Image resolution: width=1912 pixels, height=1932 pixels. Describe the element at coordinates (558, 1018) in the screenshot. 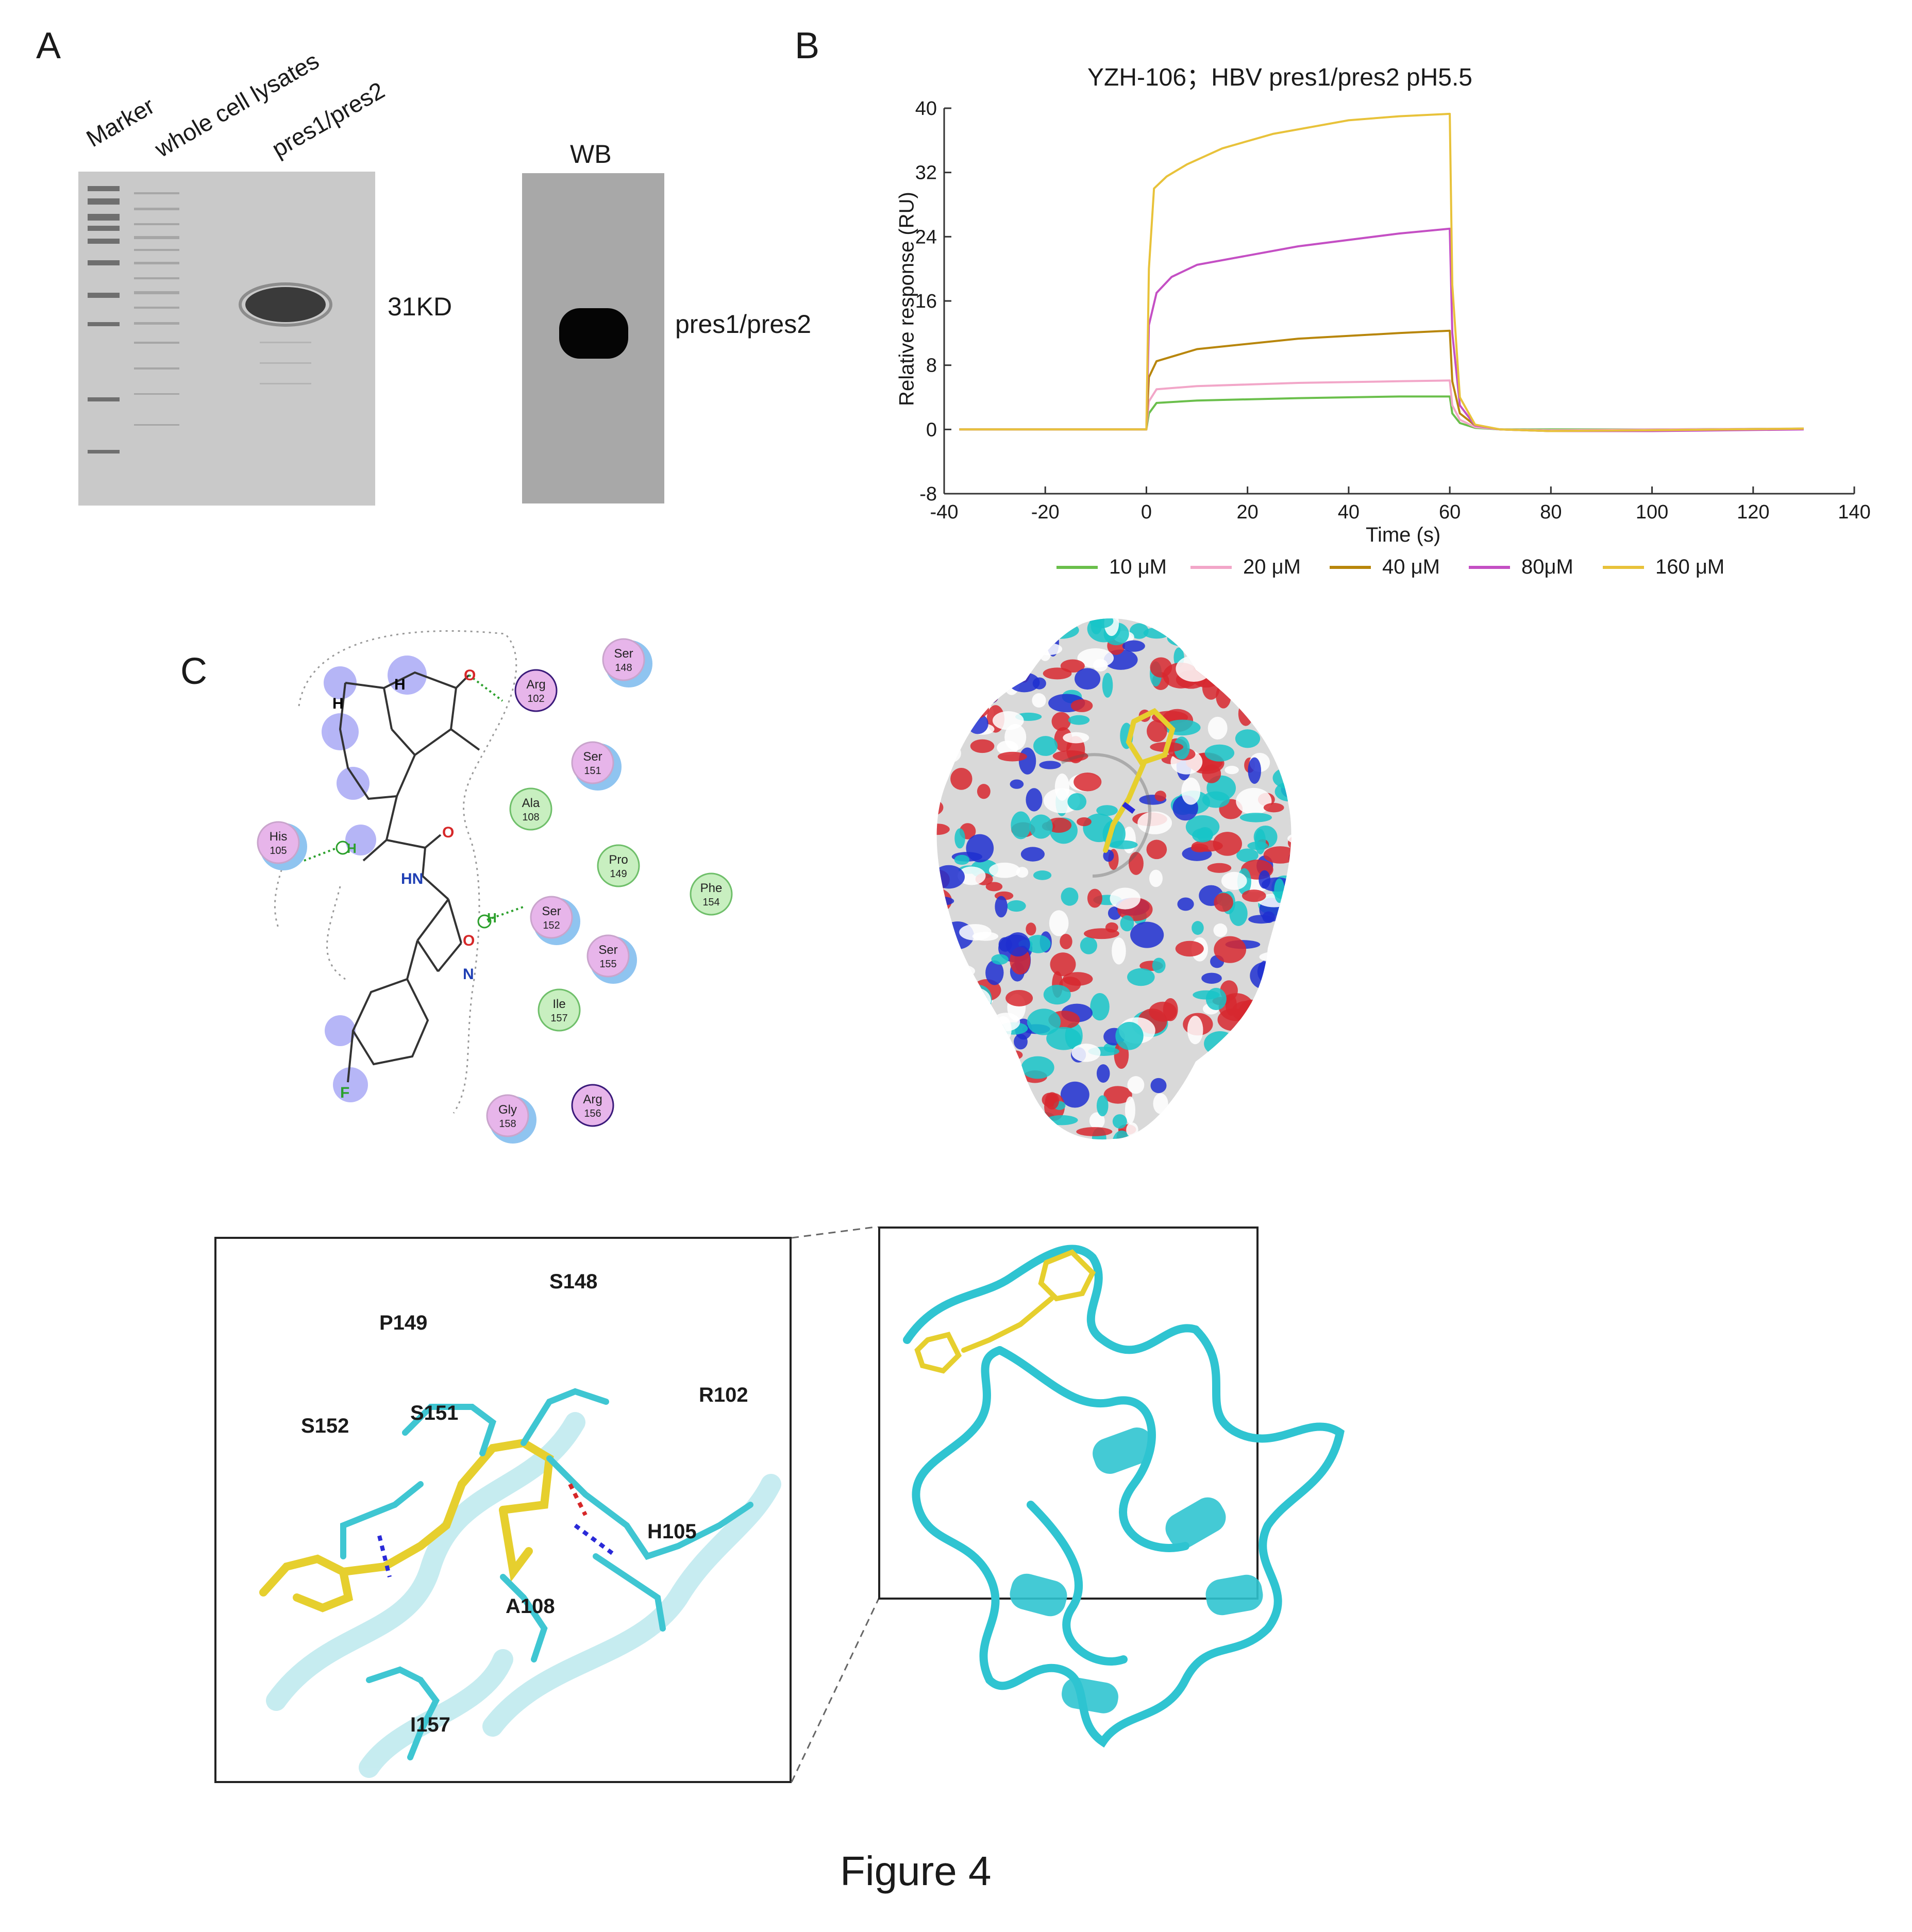

I see `residue-number: 157` at that location.